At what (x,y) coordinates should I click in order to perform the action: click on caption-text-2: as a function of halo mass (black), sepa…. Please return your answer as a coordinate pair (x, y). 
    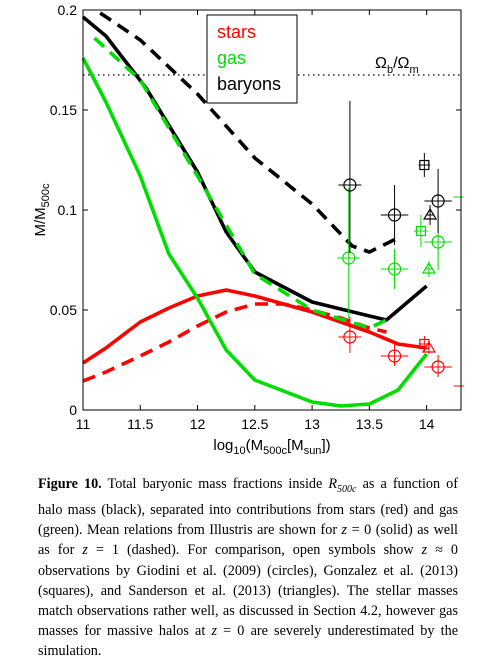
    Looking at the image, I should click on (248, 507).